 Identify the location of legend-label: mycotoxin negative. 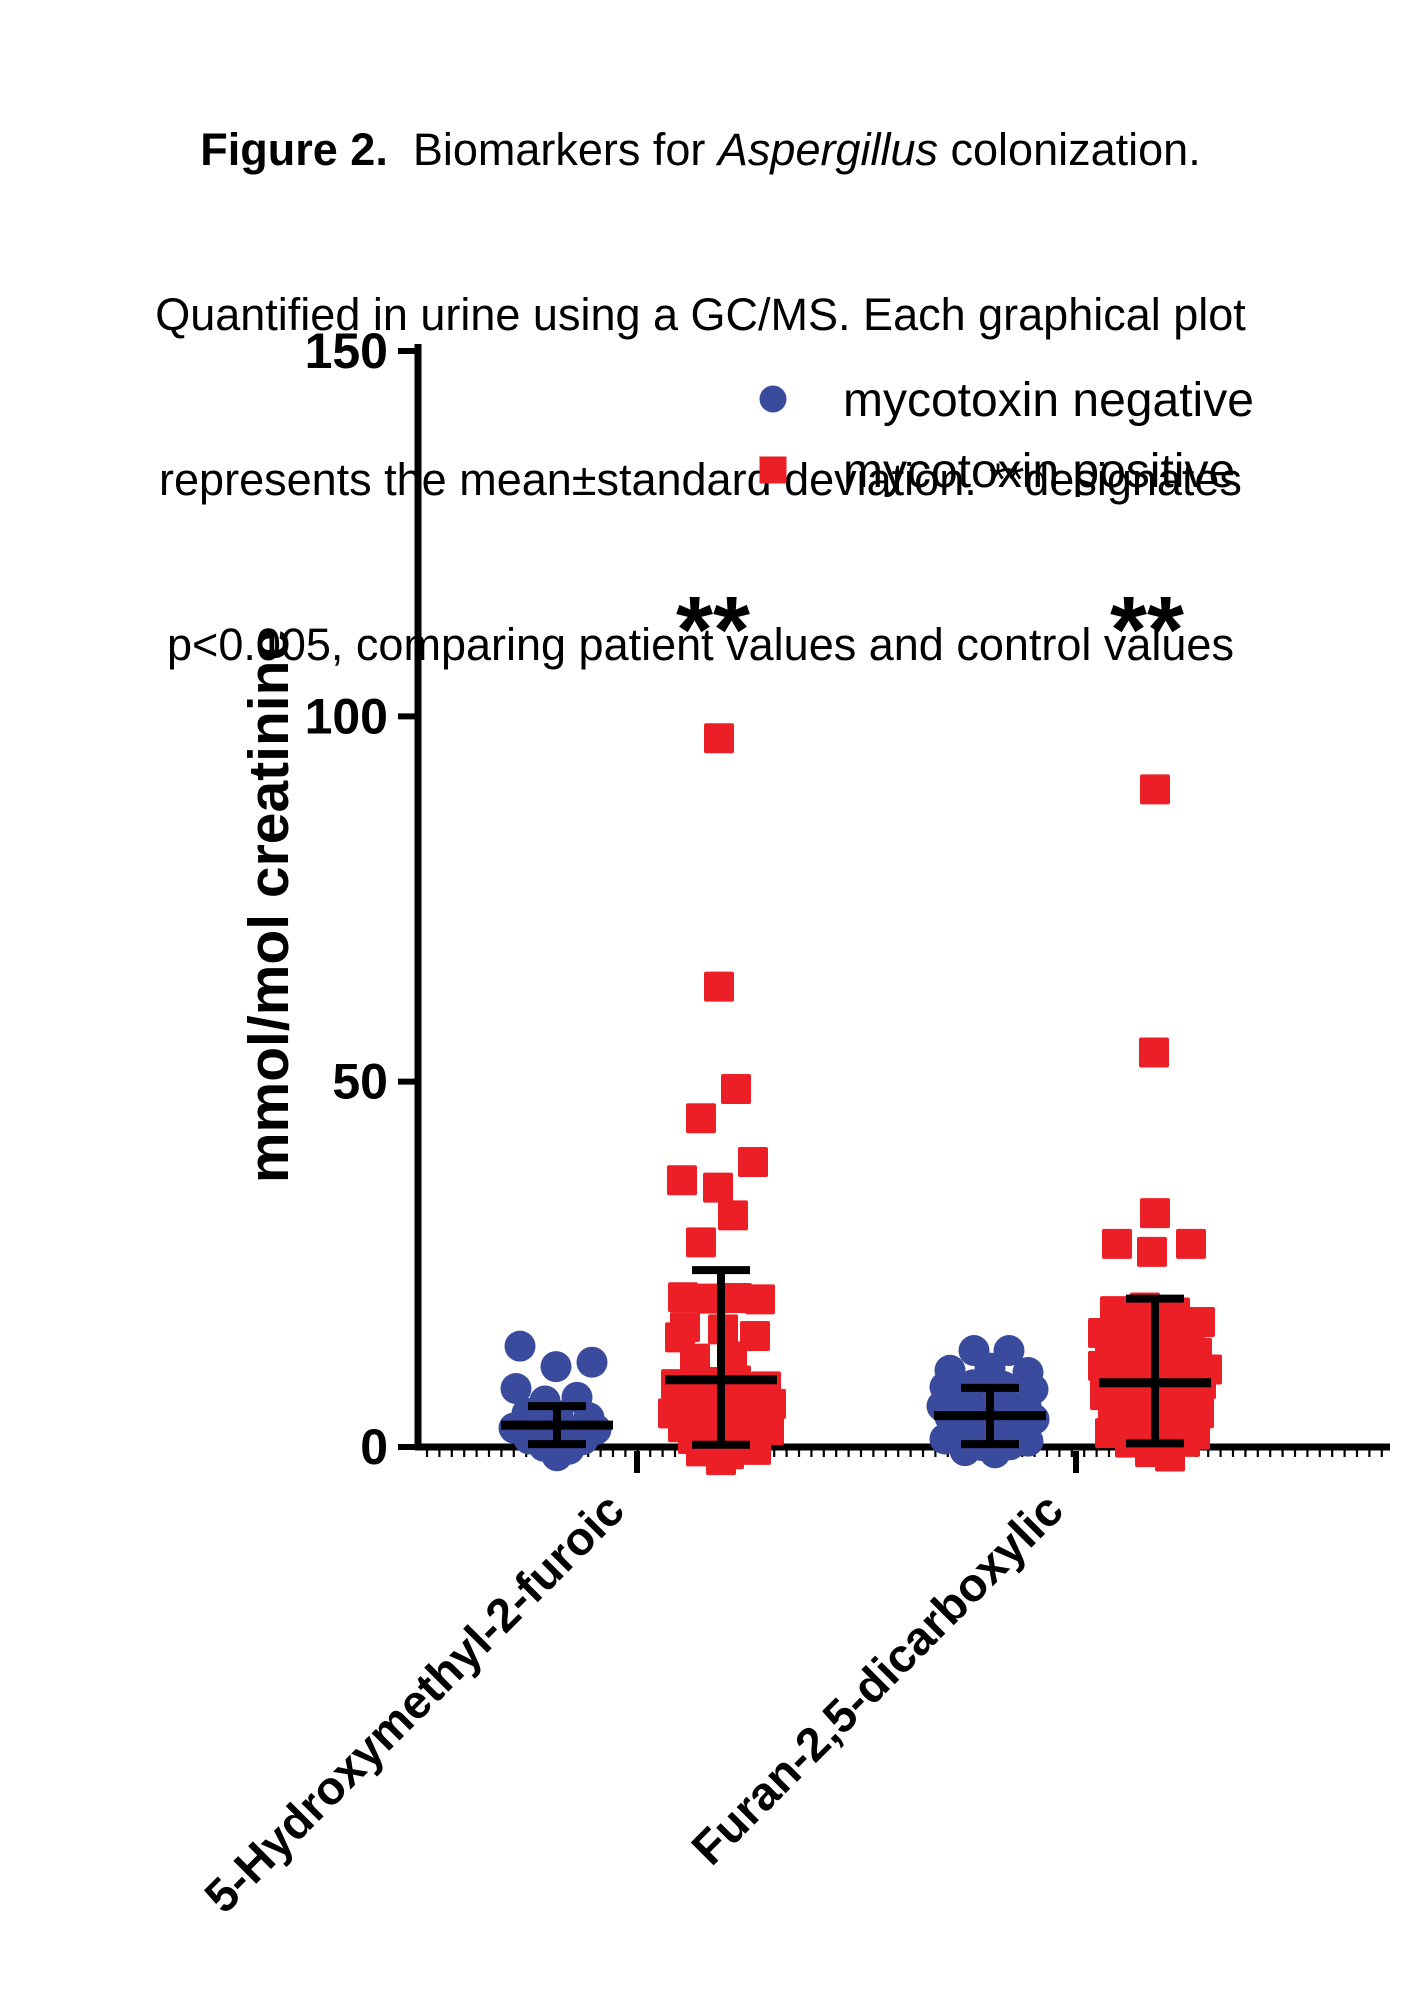
(1048, 400).